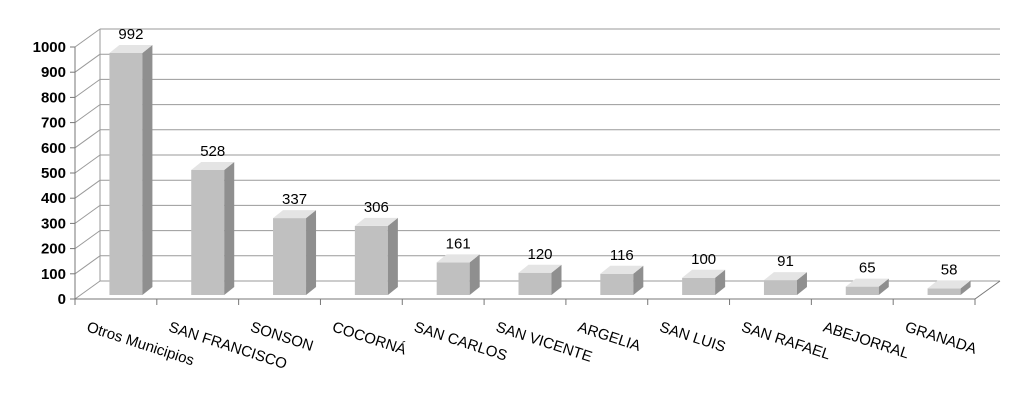  What do you see at coordinates (622, 255) in the screenshot?
I see `data-label: 116` at bounding box center [622, 255].